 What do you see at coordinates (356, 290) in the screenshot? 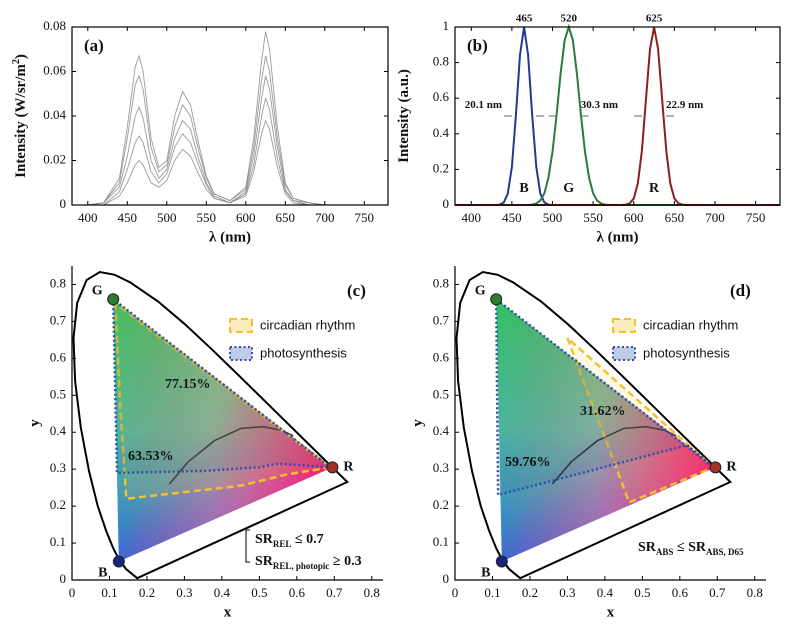
I see `panel-label: (c)` at bounding box center [356, 290].